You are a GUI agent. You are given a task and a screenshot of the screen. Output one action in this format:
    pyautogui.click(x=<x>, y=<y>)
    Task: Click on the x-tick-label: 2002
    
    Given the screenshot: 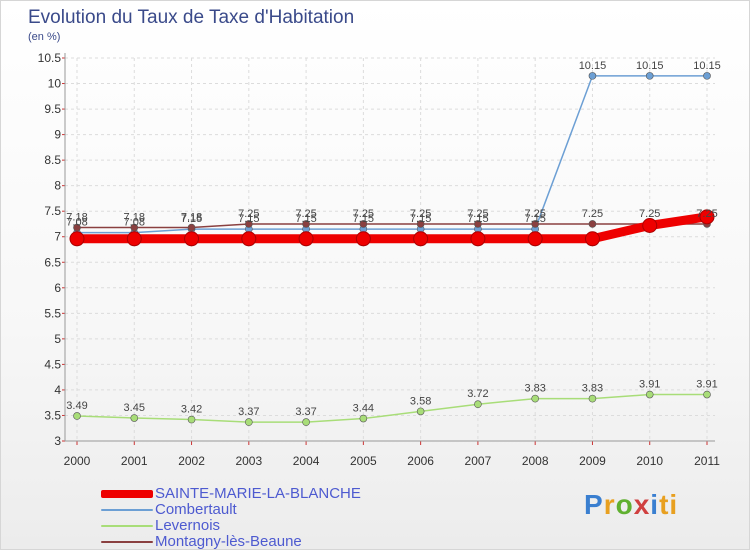 What is the action you would take?
    pyautogui.click(x=191, y=461)
    